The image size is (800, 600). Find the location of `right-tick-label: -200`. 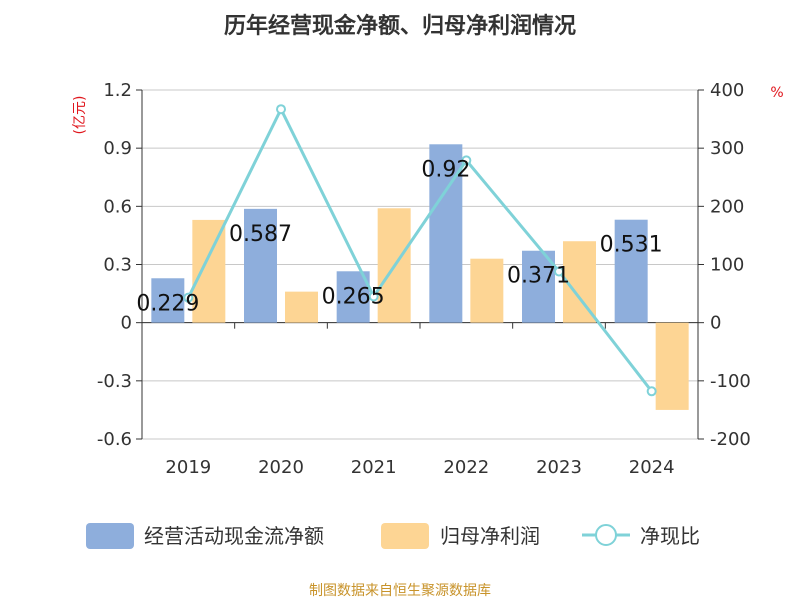

right-tick-label: -200 is located at coordinates (730, 439).